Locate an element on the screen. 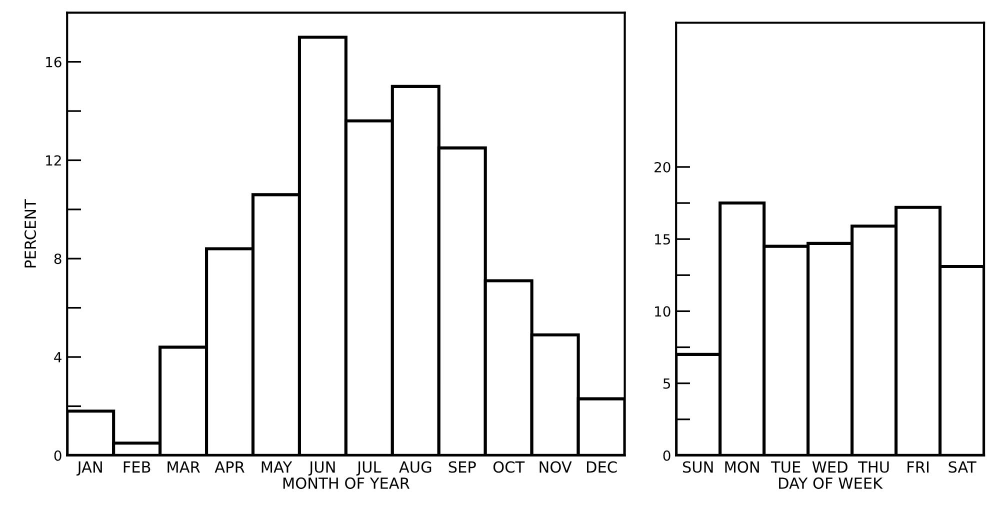  x-tick-label: SAT is located at coordinates (962, 467).